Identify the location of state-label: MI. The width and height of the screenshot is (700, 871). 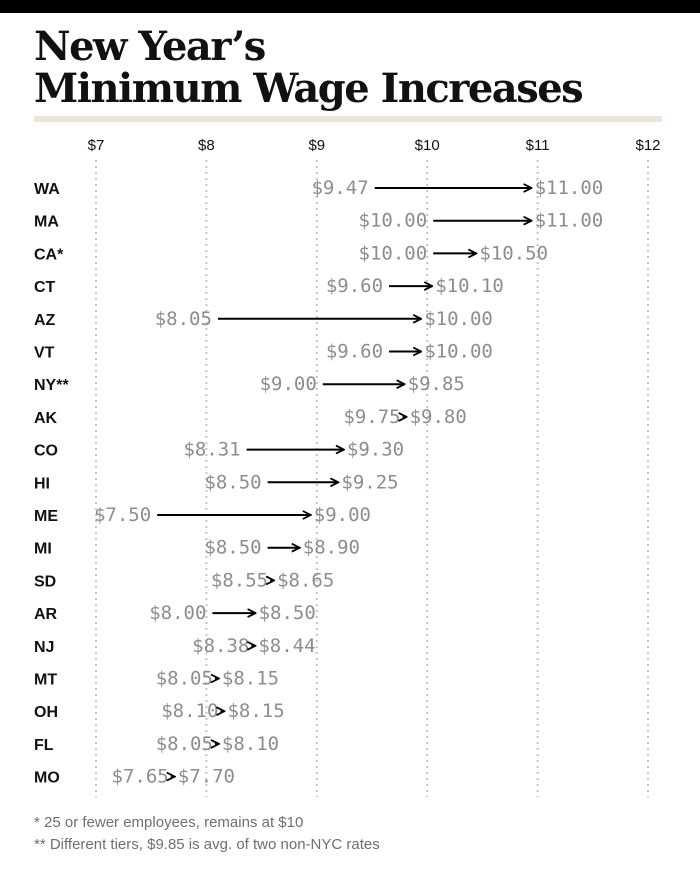
(43, 549).